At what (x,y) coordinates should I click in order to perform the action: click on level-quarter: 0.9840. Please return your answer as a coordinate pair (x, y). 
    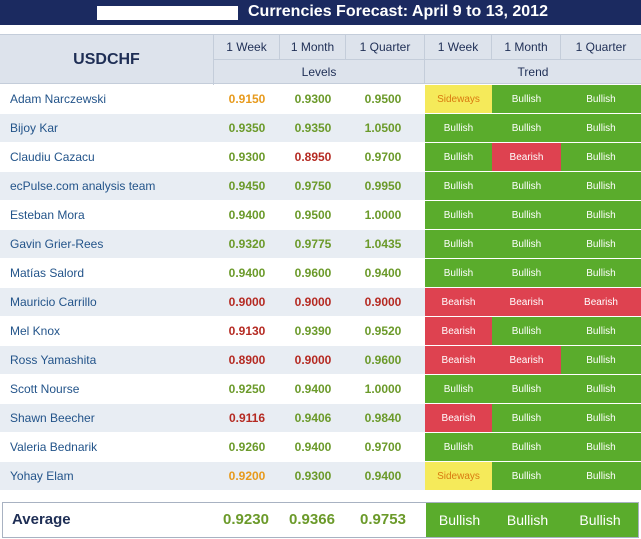
    Looking at the image, I should click on (383, 418).